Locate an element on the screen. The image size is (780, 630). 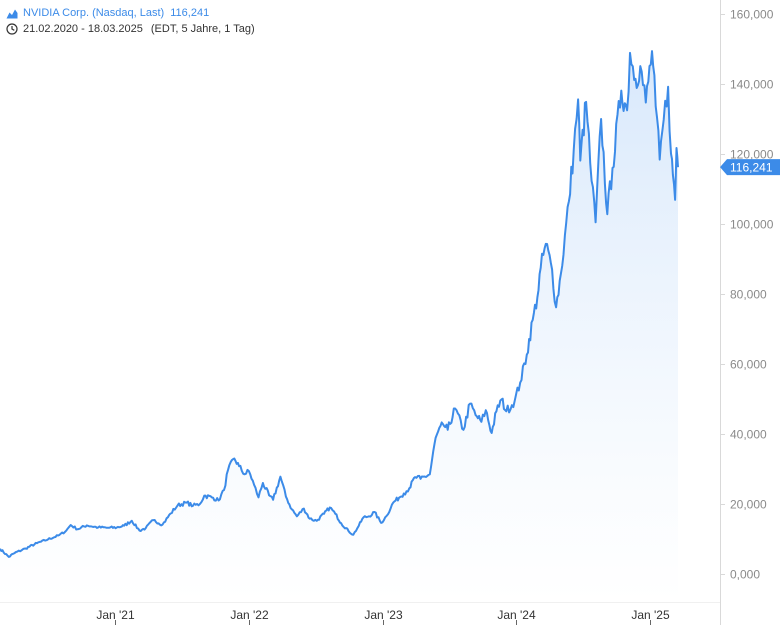
x-tick-label: Jan '25 is located at coordinates (650, 615).